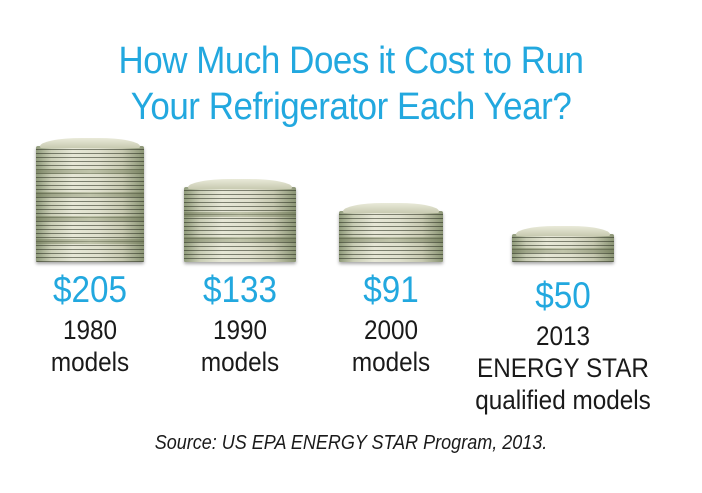  Describe the element at coordinates (90, 330) in the screenshot. I see `category-label-line: 1980` at that location.